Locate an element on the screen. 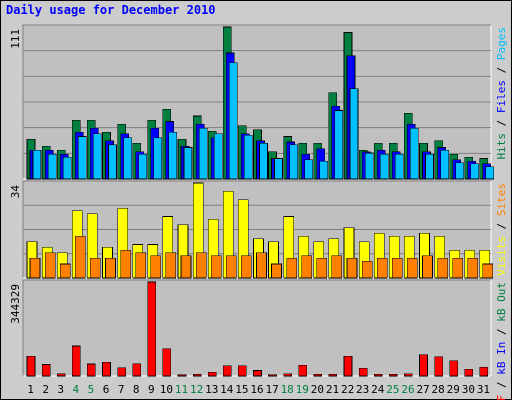  kbytes-legend-part-3: / is located at coordinates (501, 332).